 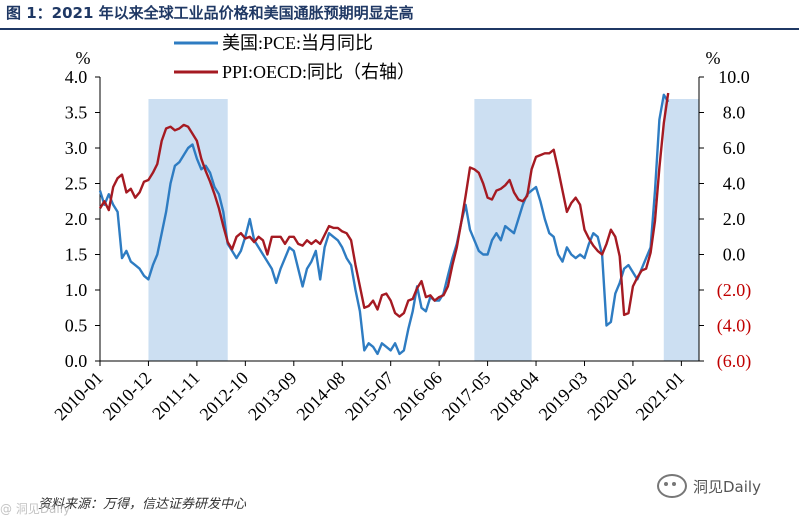 What do you see at coordinates (76, 326) in the screenshot?
I see `left-tick-label: 0.5` at bounding box center [76, 326].